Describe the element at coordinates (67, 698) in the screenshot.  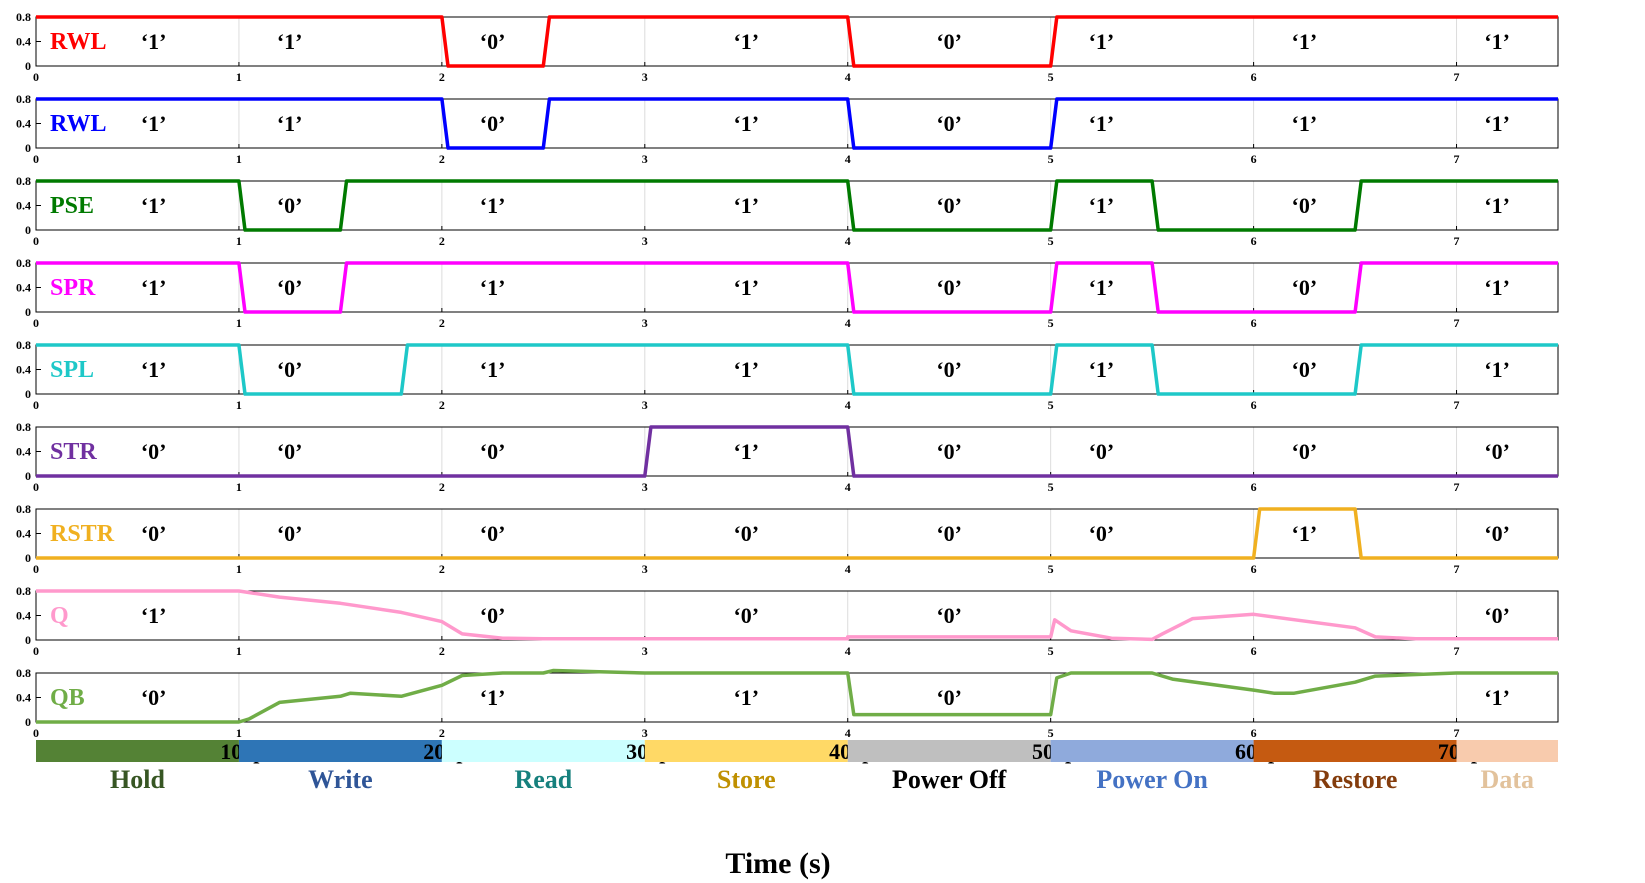
I see `signal-label: QB` at that location.